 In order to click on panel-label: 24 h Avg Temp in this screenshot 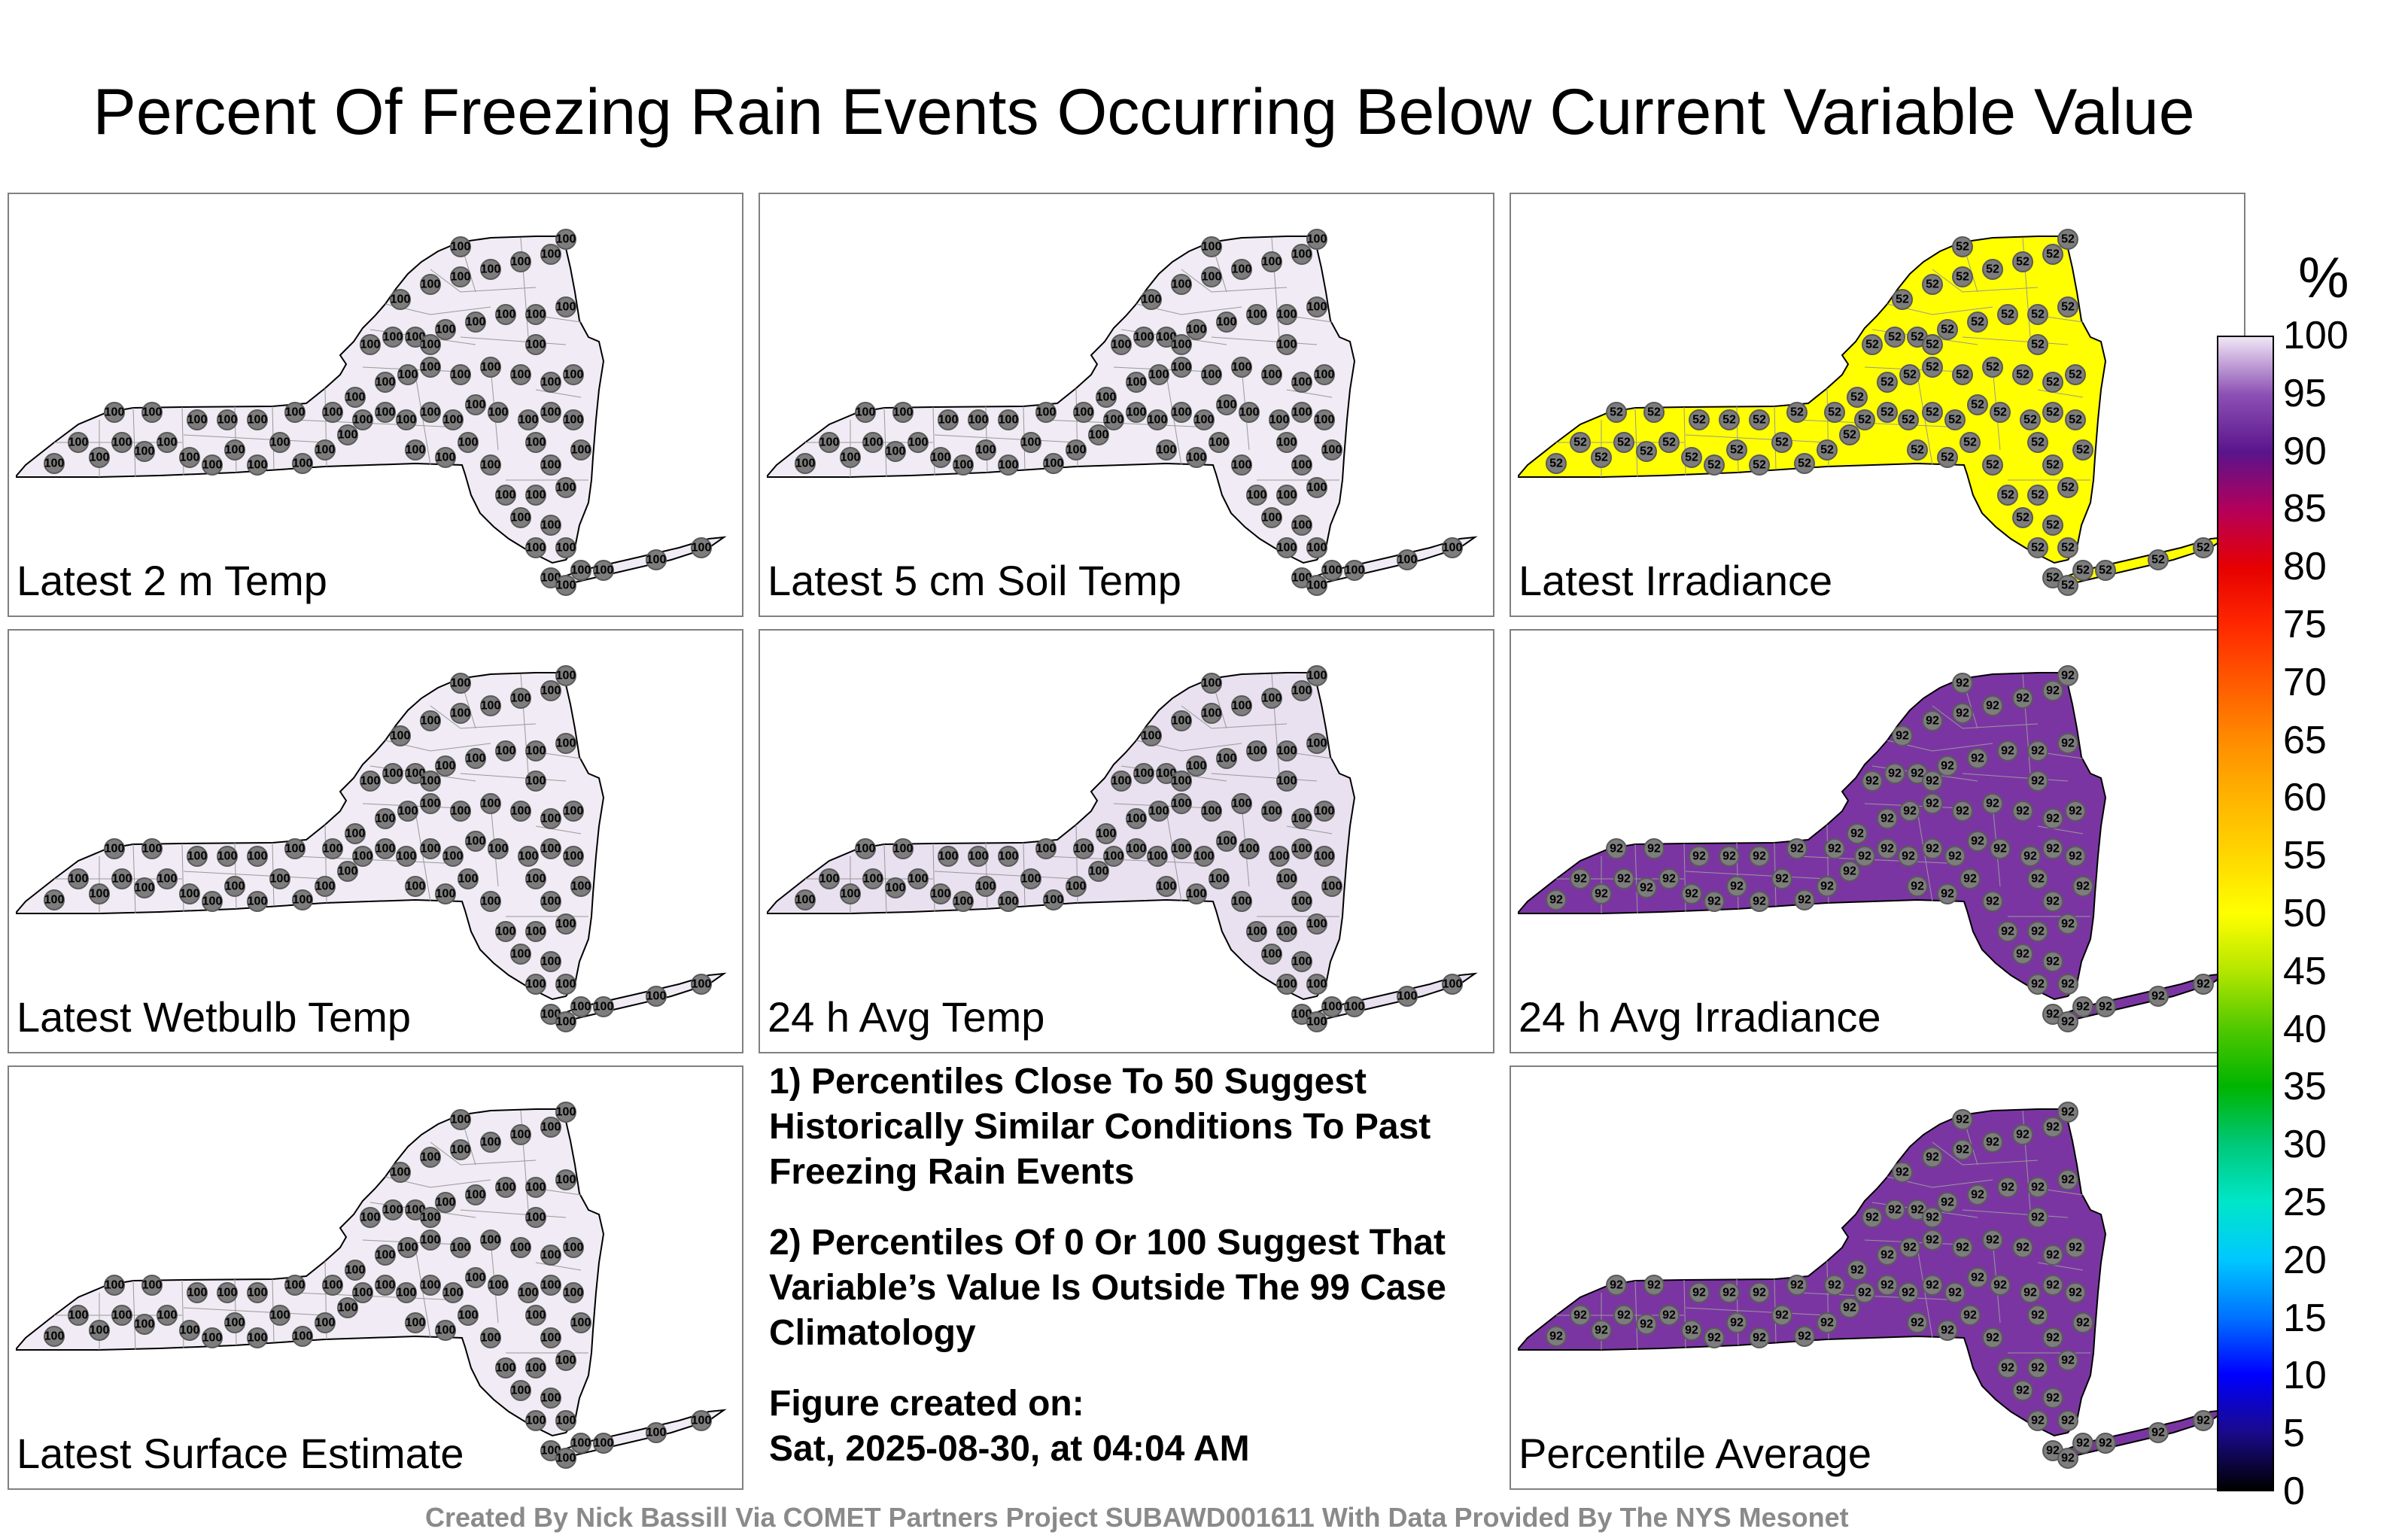, I will do `click(906, 1017)`.